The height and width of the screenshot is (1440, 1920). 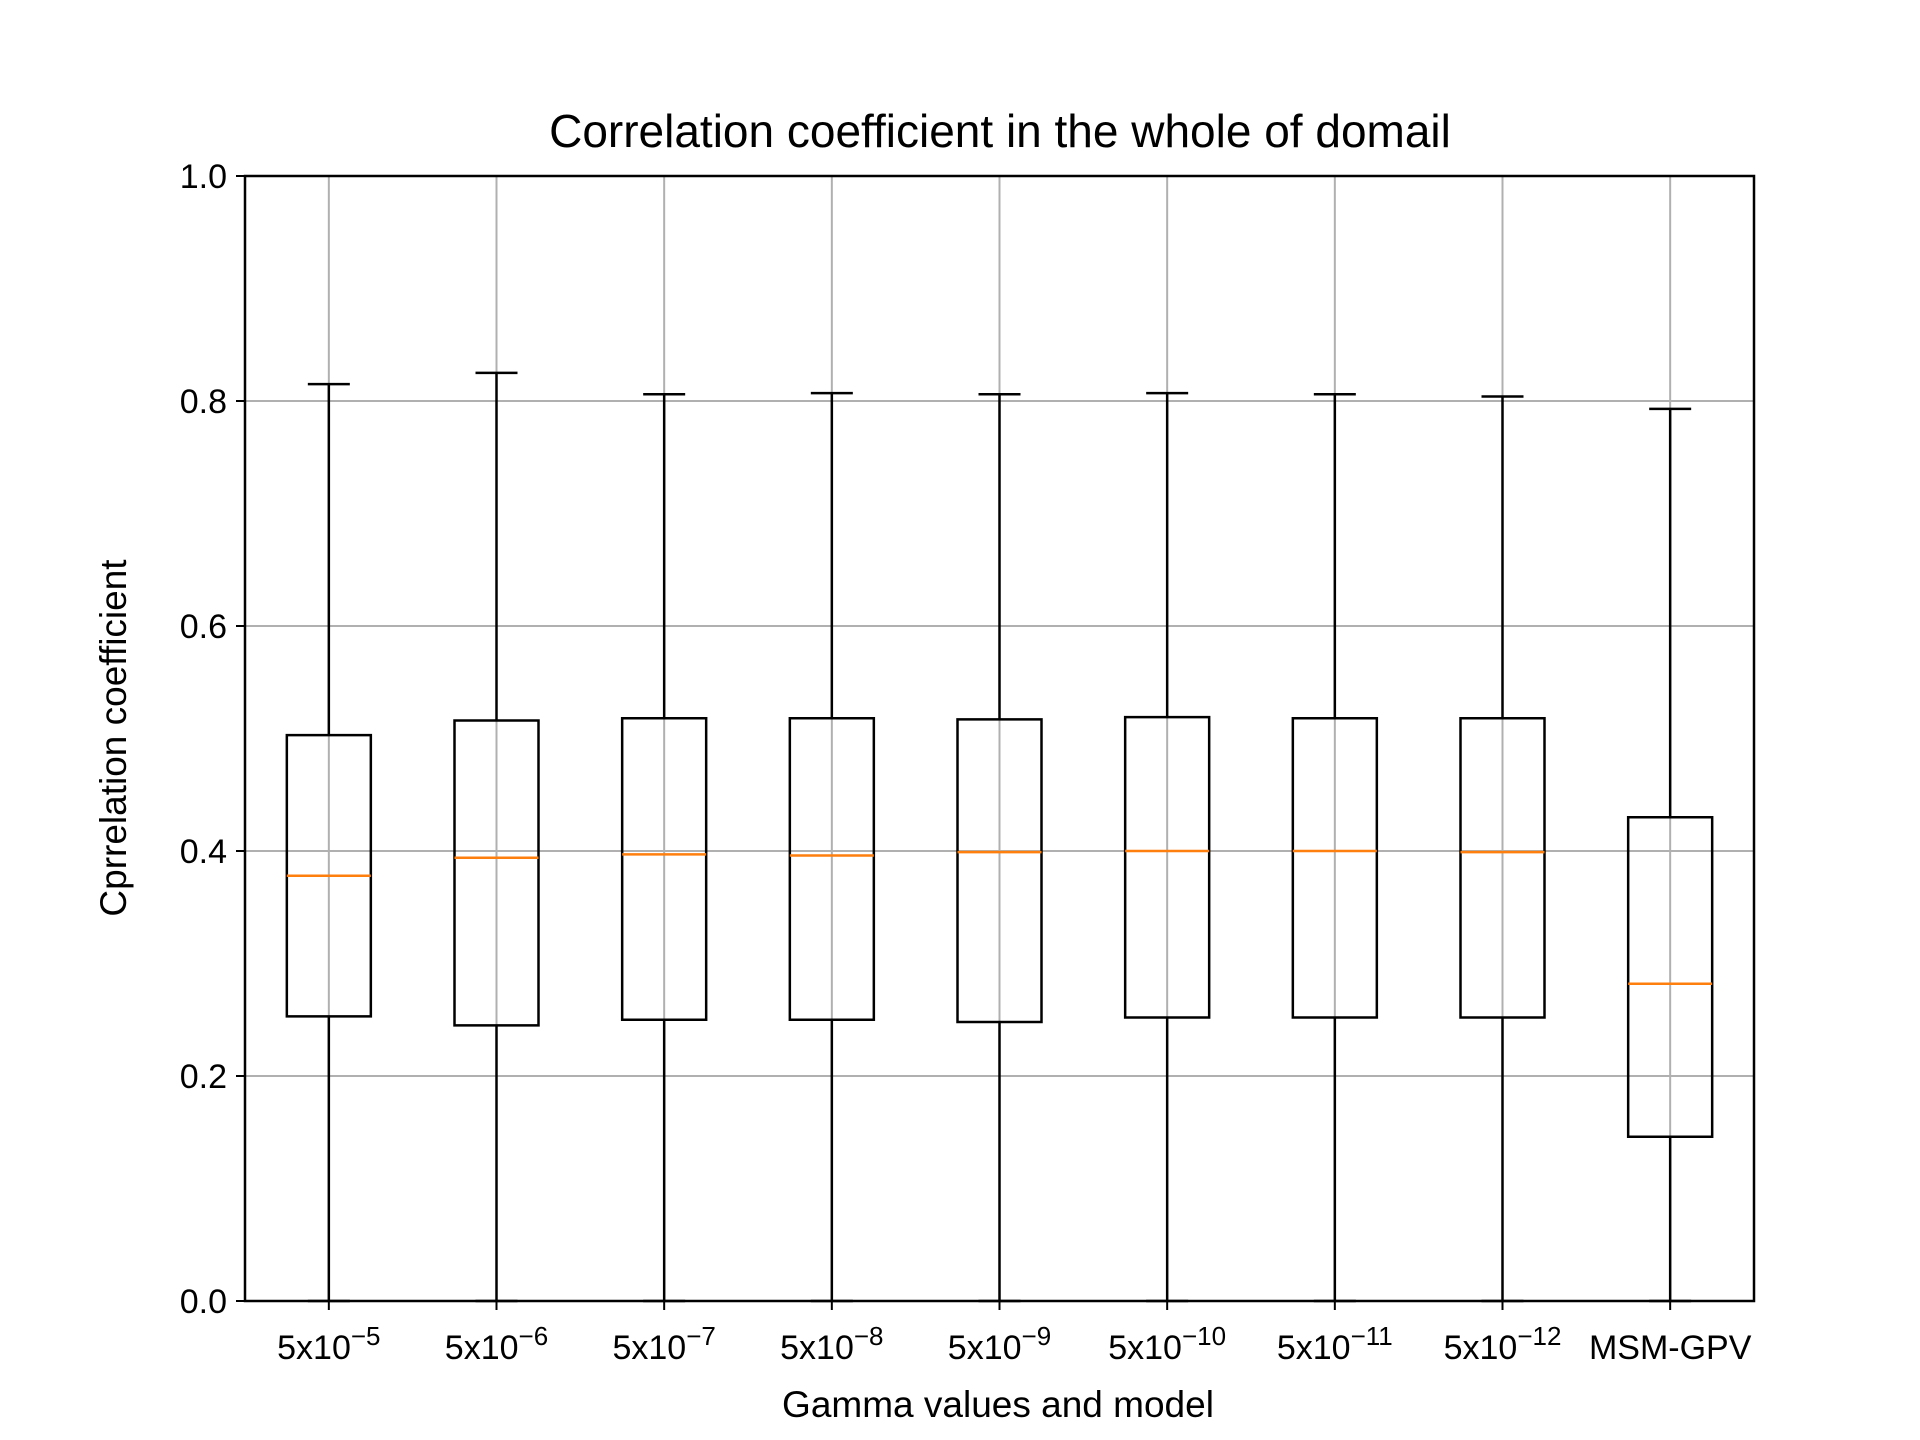 I want to click on x-tick-label: 5x10⁻¹², so click(x=1503, y=1344).